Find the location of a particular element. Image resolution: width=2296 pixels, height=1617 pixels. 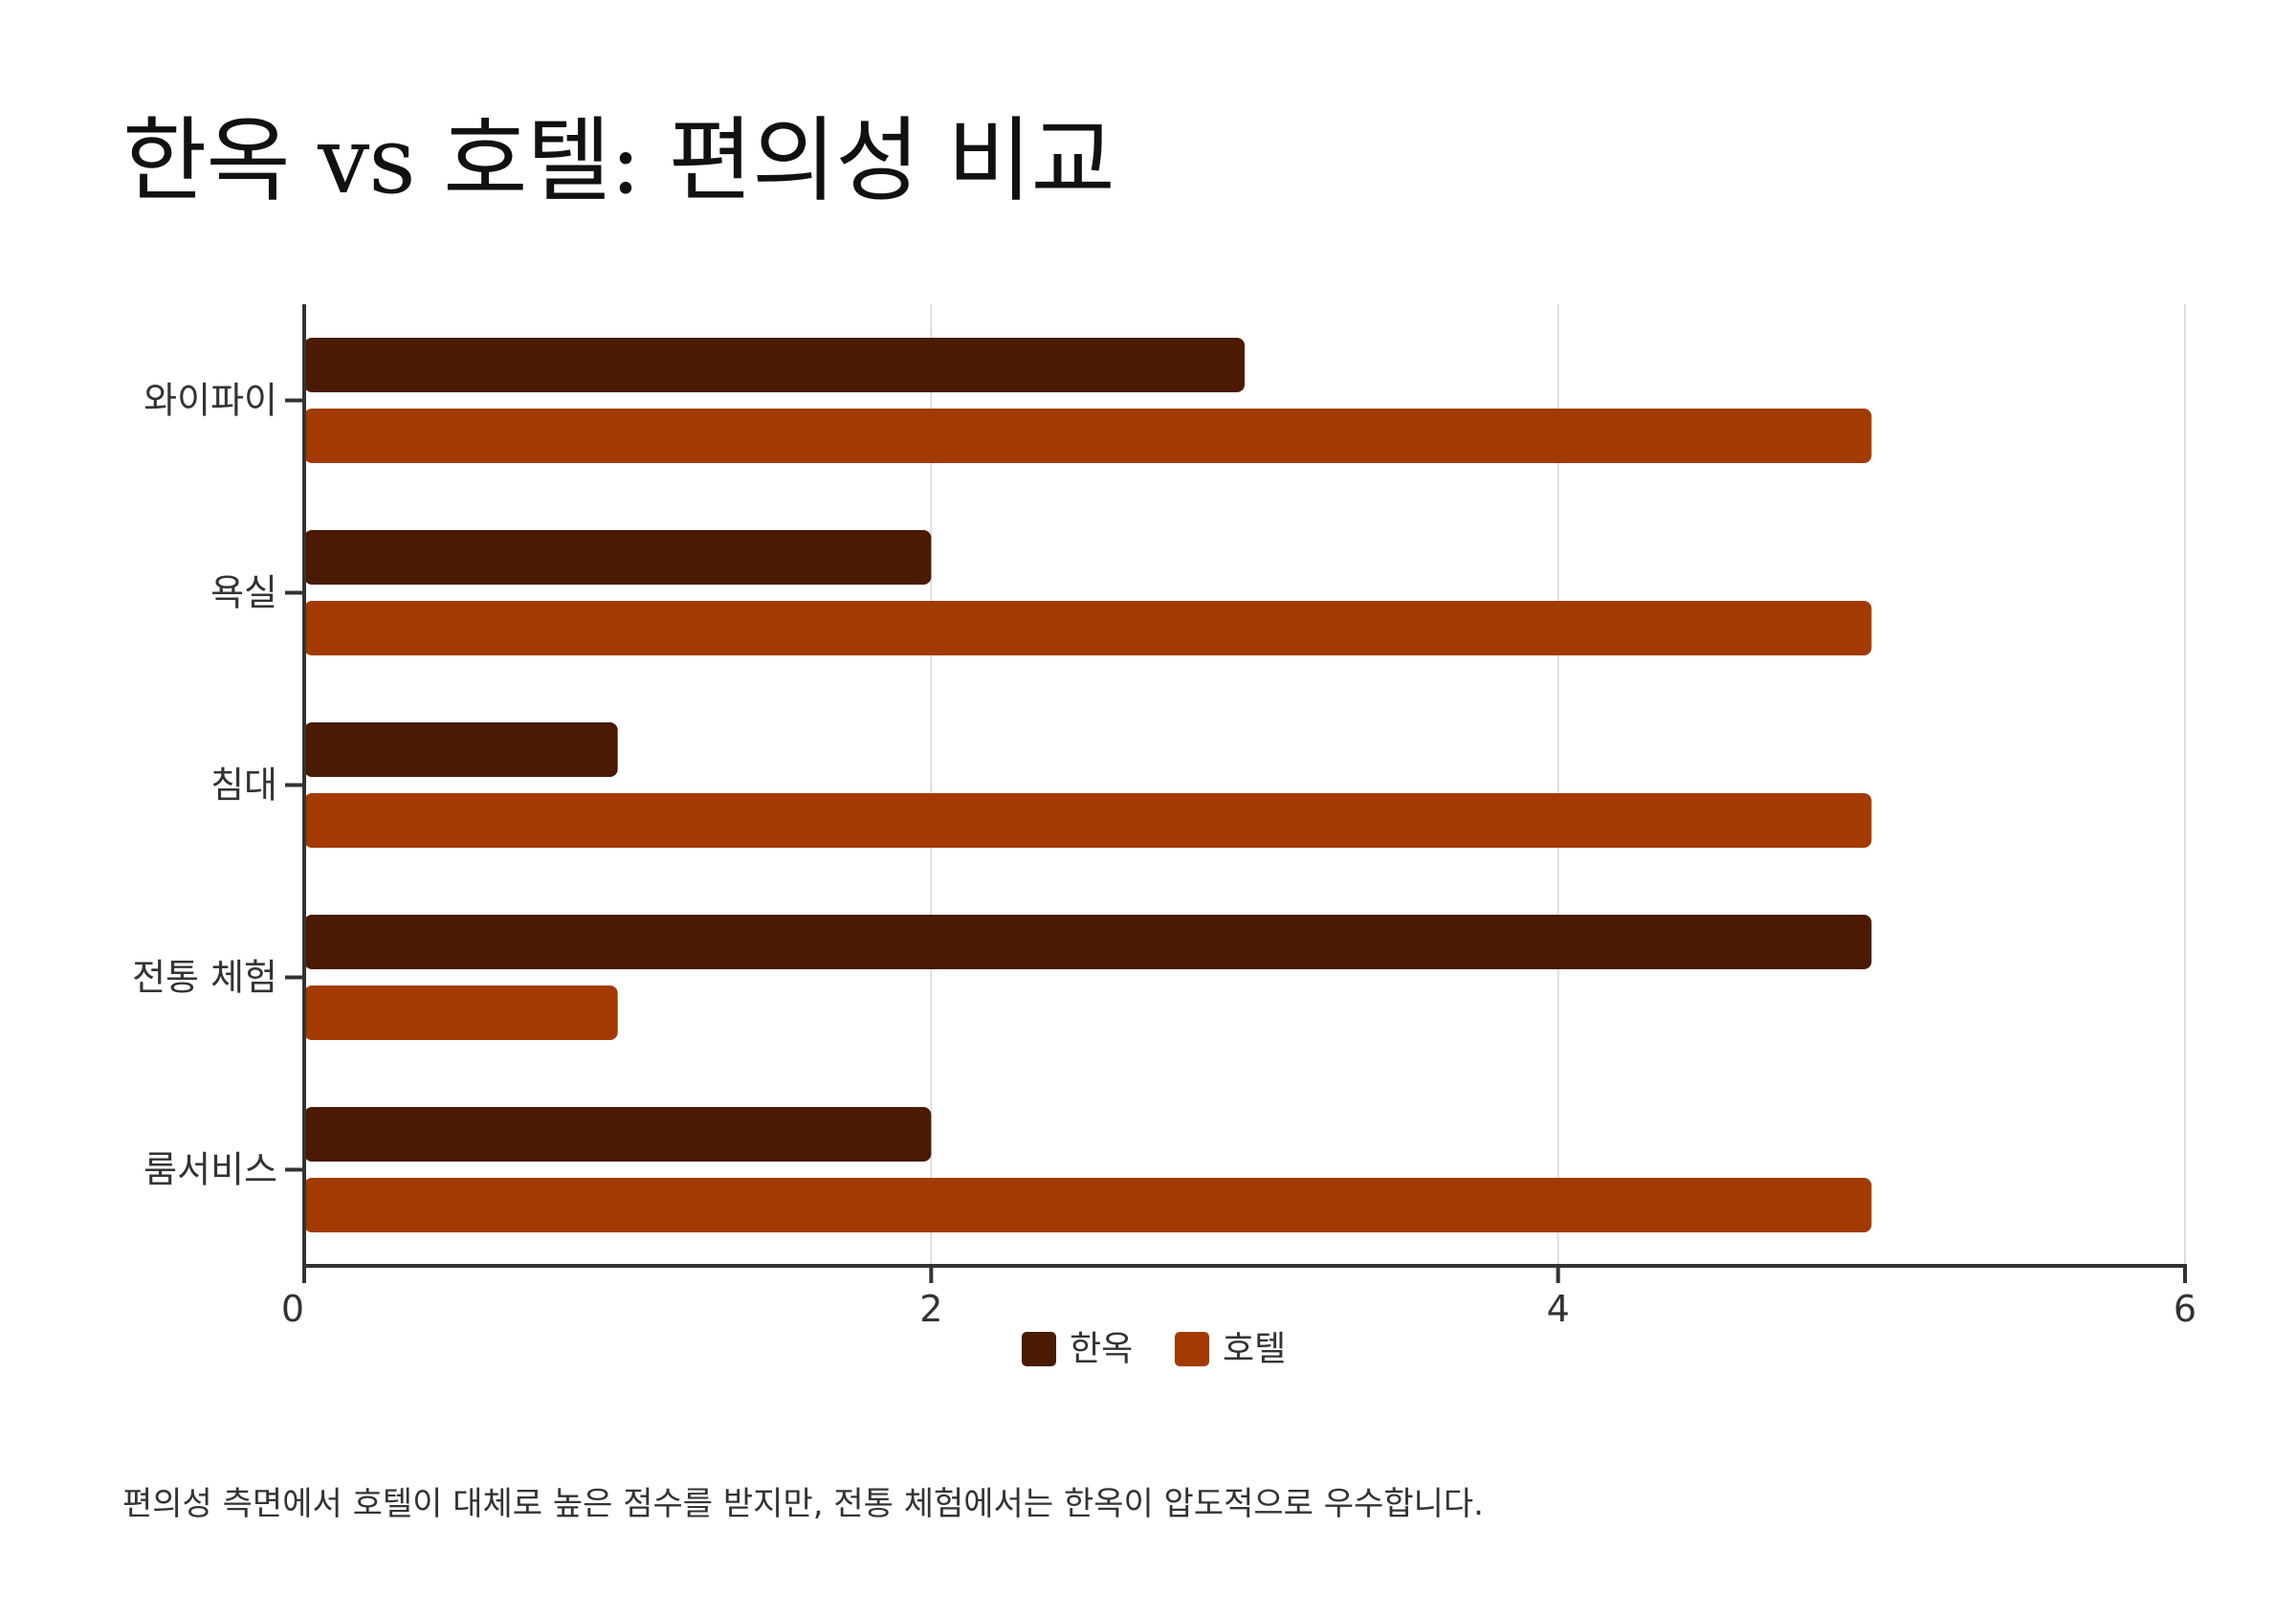

y-tick-label: 와이파이 is located at coordinates (211, 401).